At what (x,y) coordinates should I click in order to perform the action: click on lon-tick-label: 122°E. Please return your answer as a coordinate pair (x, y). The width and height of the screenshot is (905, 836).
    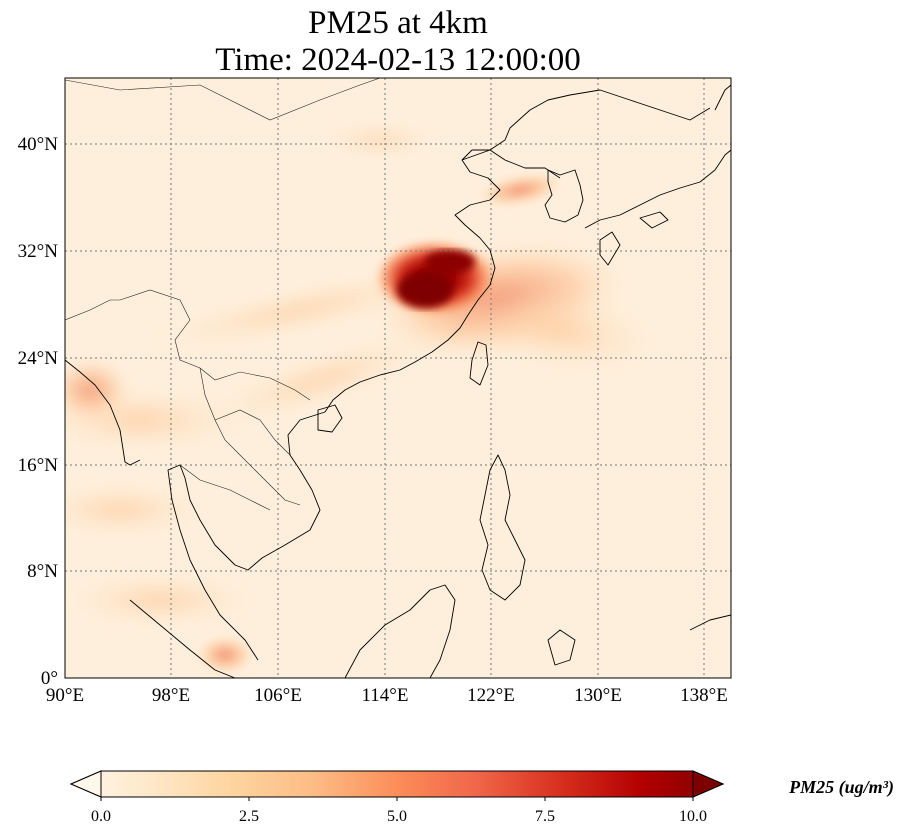
    Looking at the image, I should click on (491, 695).